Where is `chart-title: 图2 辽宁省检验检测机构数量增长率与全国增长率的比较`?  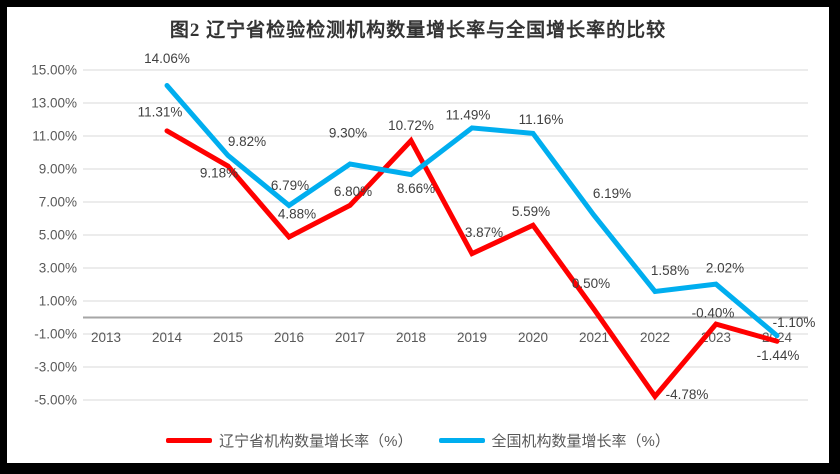 chart-title: 图2 辽宁省检验检测机构数量增长率与全国增长率的比较 is located at coordinates (418, 30).